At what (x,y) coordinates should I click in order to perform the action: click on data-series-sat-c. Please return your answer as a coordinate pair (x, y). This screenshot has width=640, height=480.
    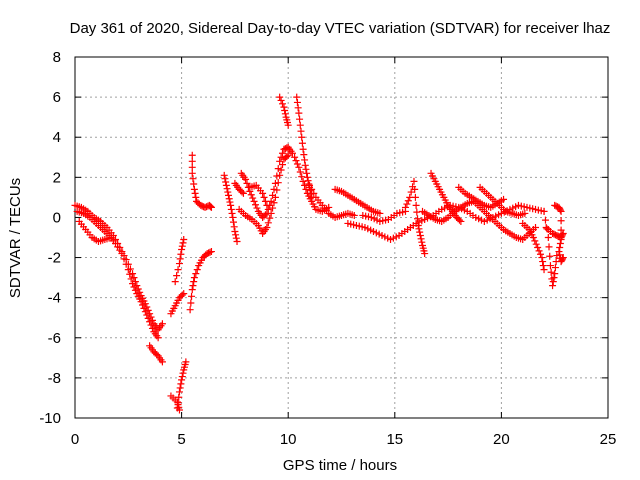
    Looking at the image, I should click on (95, 231).